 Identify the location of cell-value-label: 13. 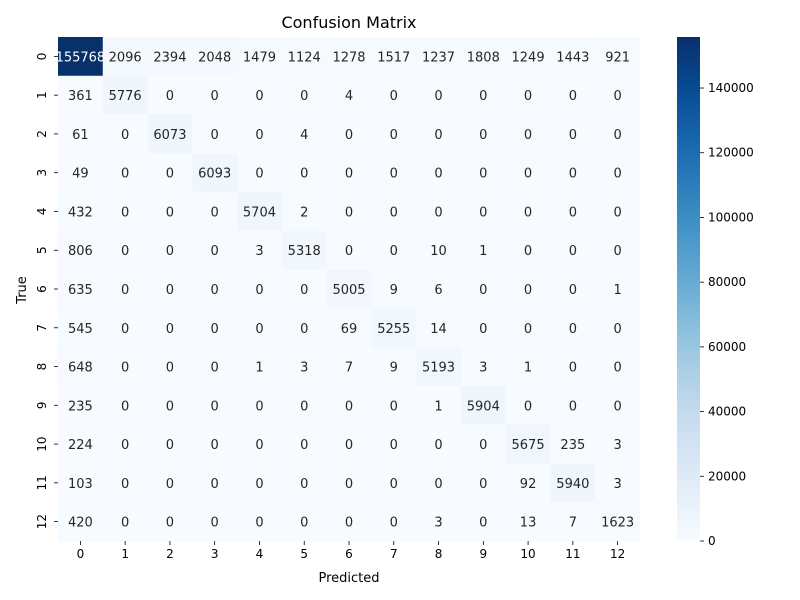
(528, 523).